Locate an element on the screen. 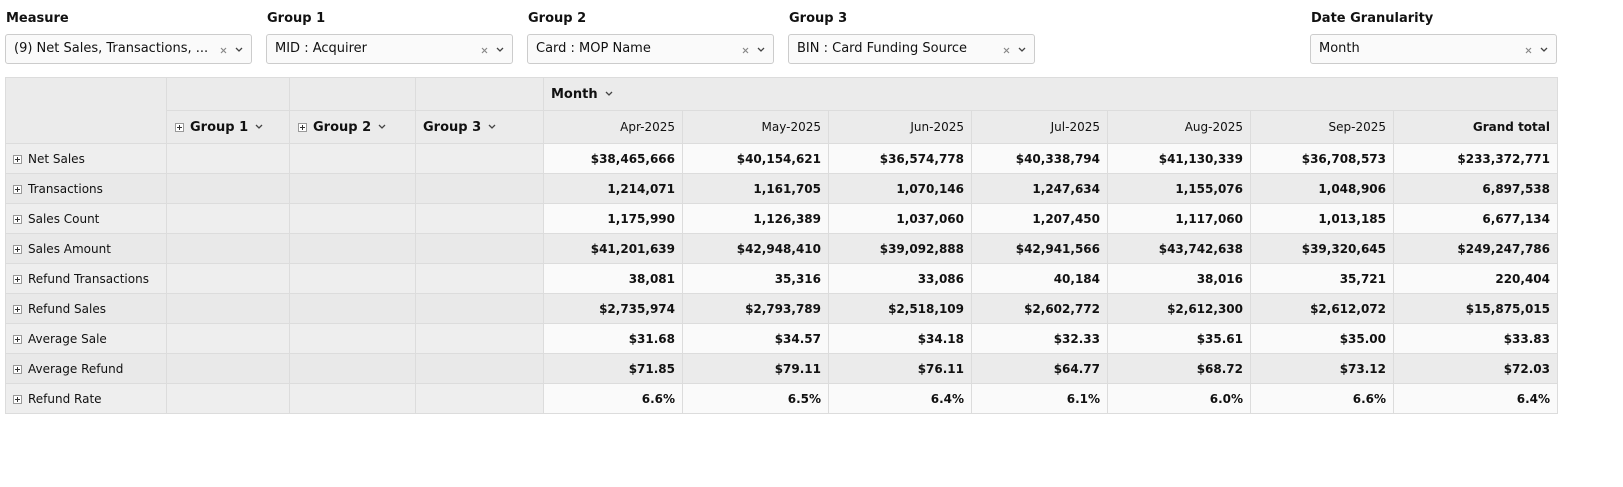 This screenshot has height=487, width=1623. value-cell: 1,070,146 is located at coordinates (900, 188).